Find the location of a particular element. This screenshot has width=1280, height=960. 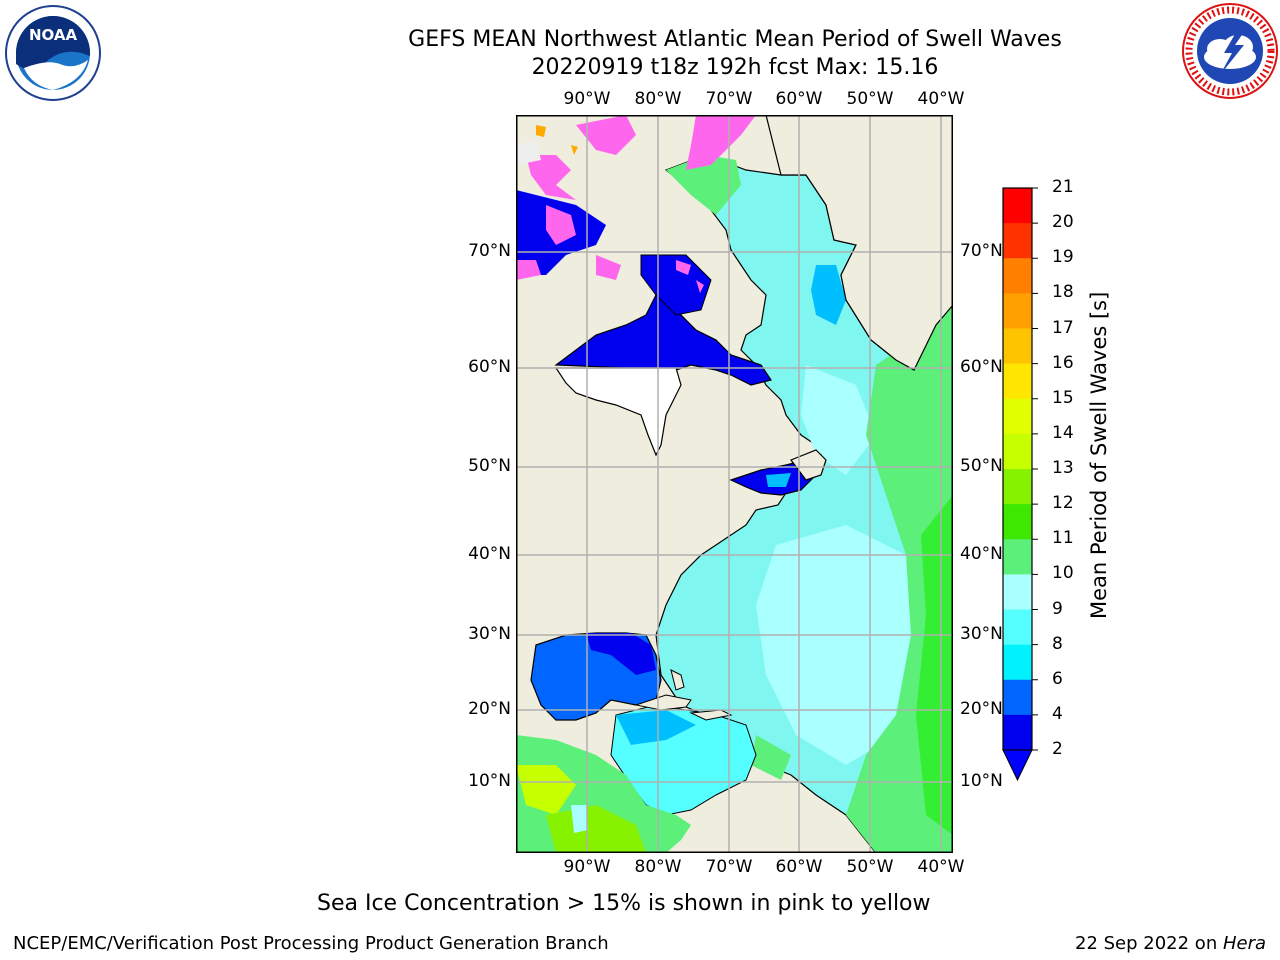

colorbar is located at coordinates (1020, 484).